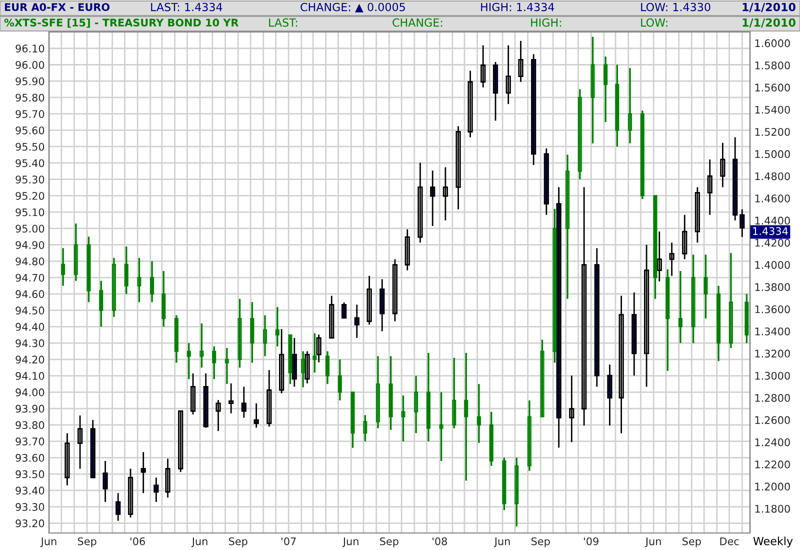 The width and height of the screenshot is (800, 550). What do you see at coordinates (30, 48) in the screenshot?
I see `y-tick-label: 96.10` at bounding box center [30, 48].